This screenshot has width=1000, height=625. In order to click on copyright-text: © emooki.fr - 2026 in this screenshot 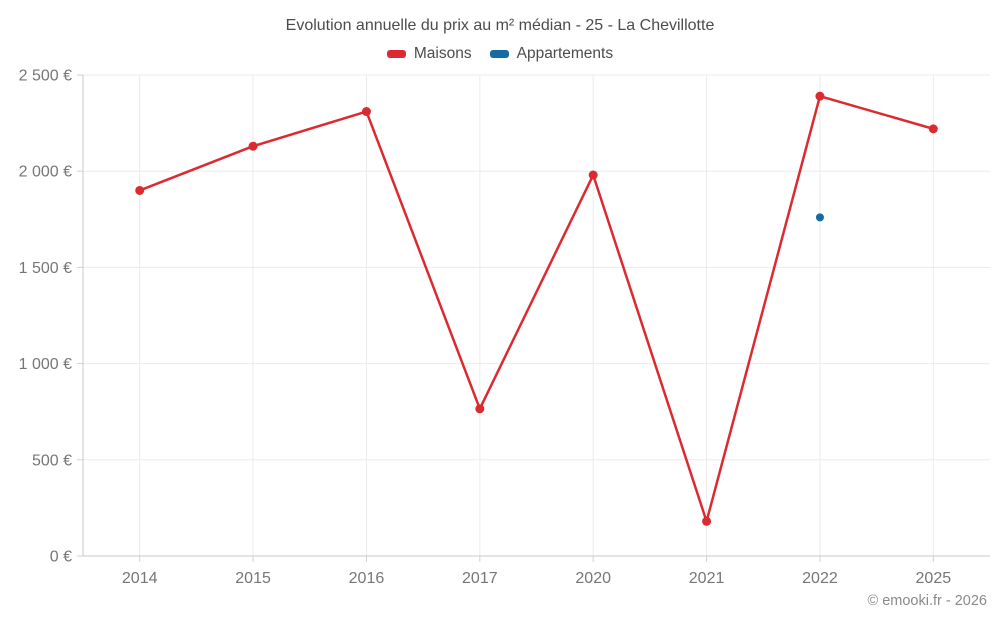, I will do `click(927, 601)`.